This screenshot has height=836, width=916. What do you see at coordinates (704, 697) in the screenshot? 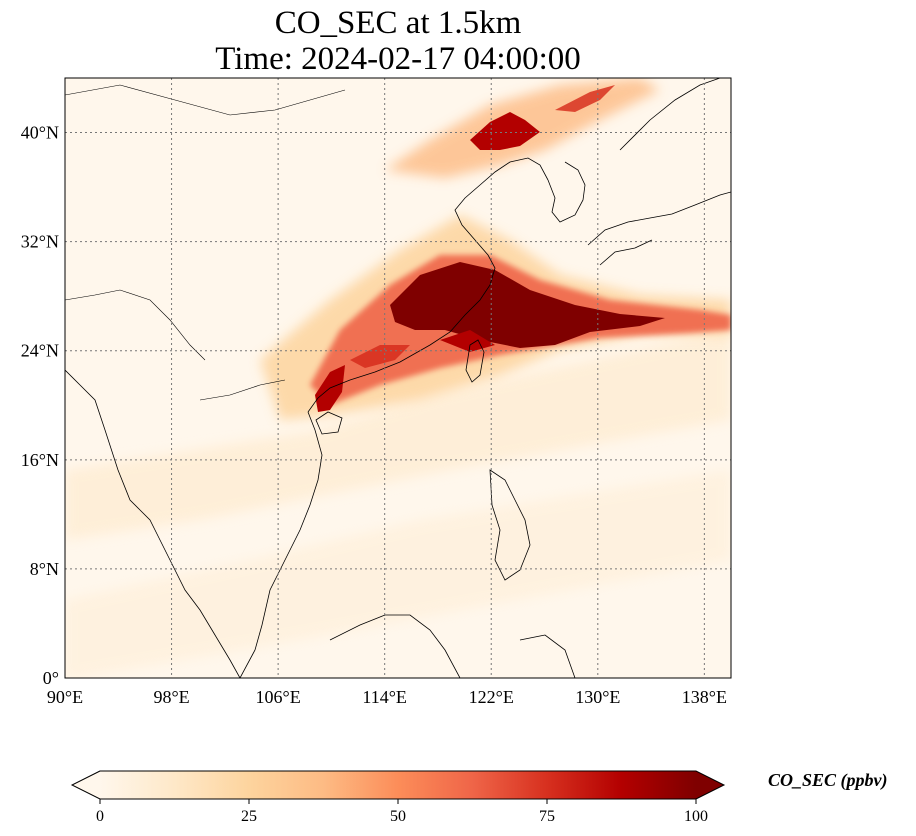
I see `x-tick-label: 138°E` at bounding box center [704, 697].